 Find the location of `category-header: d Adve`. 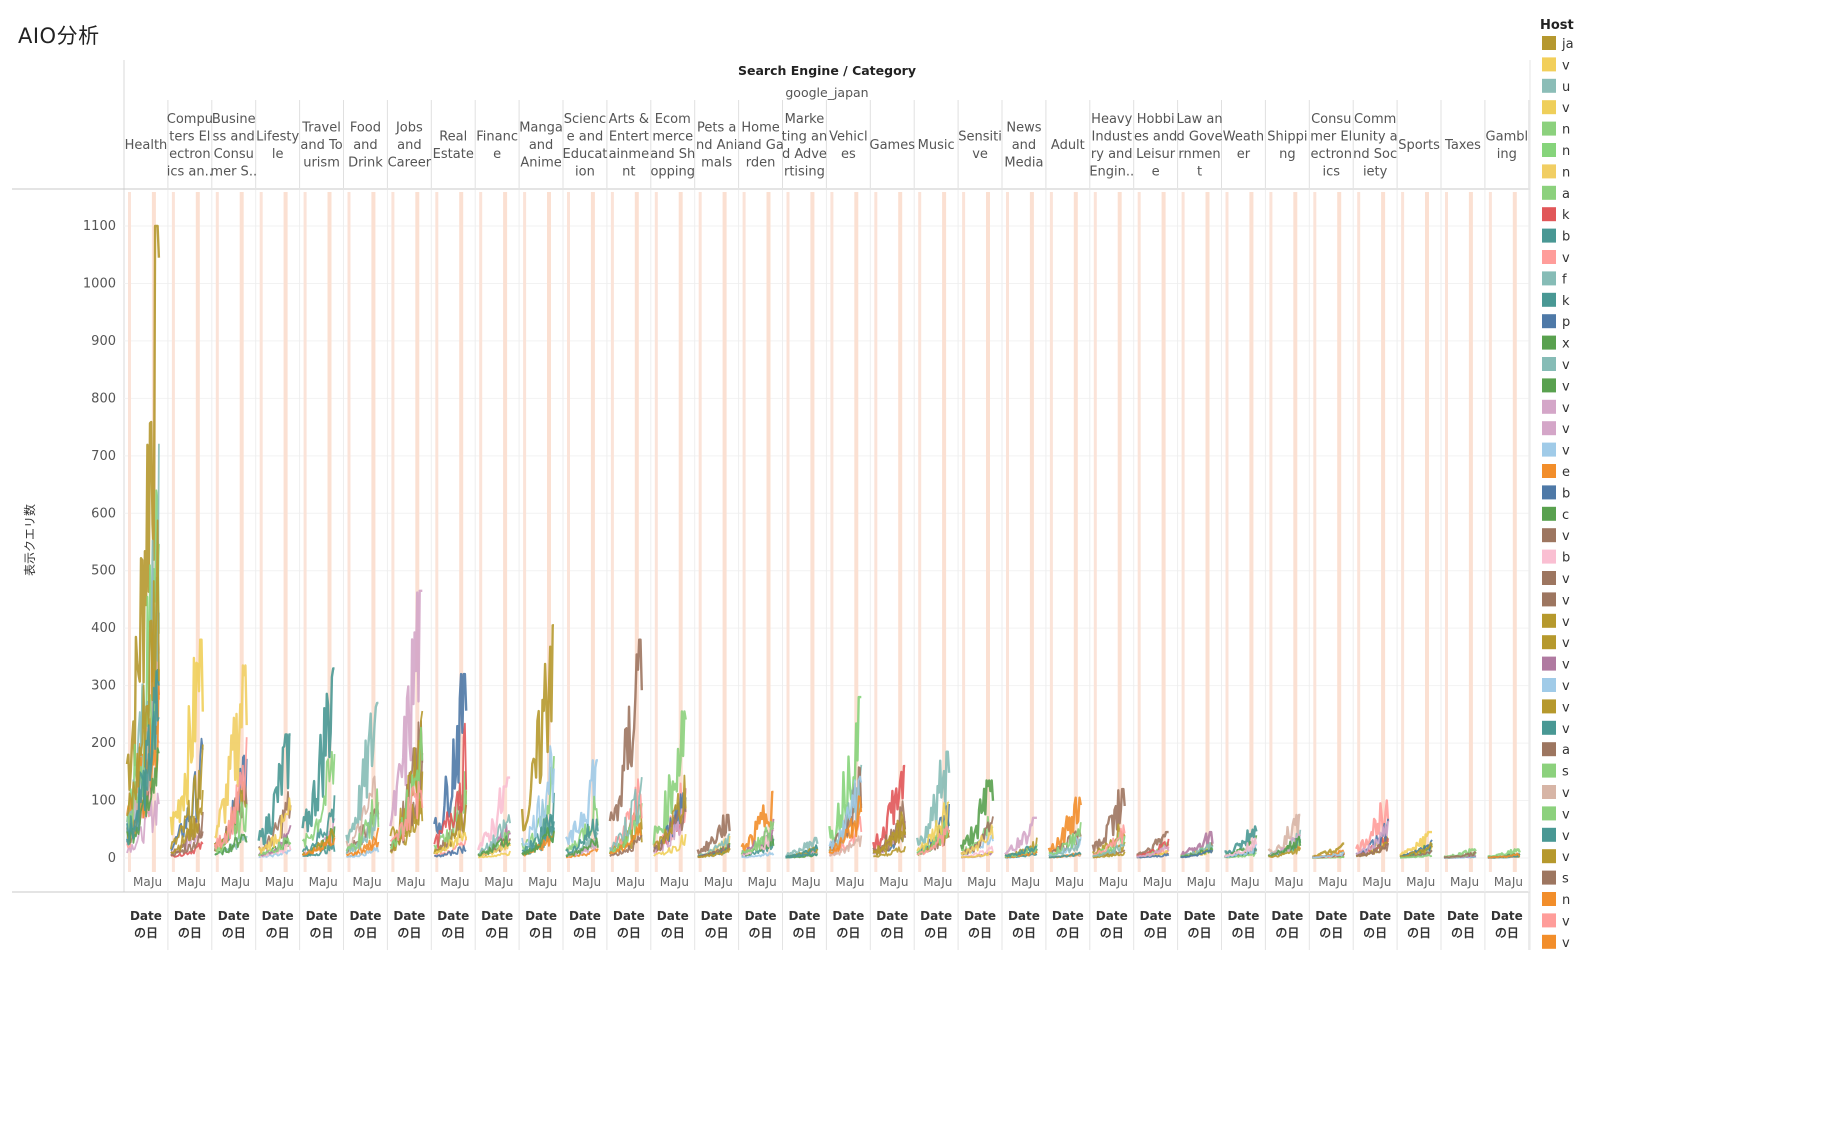

category-header: d Adve is located at coordinates (804, 154).